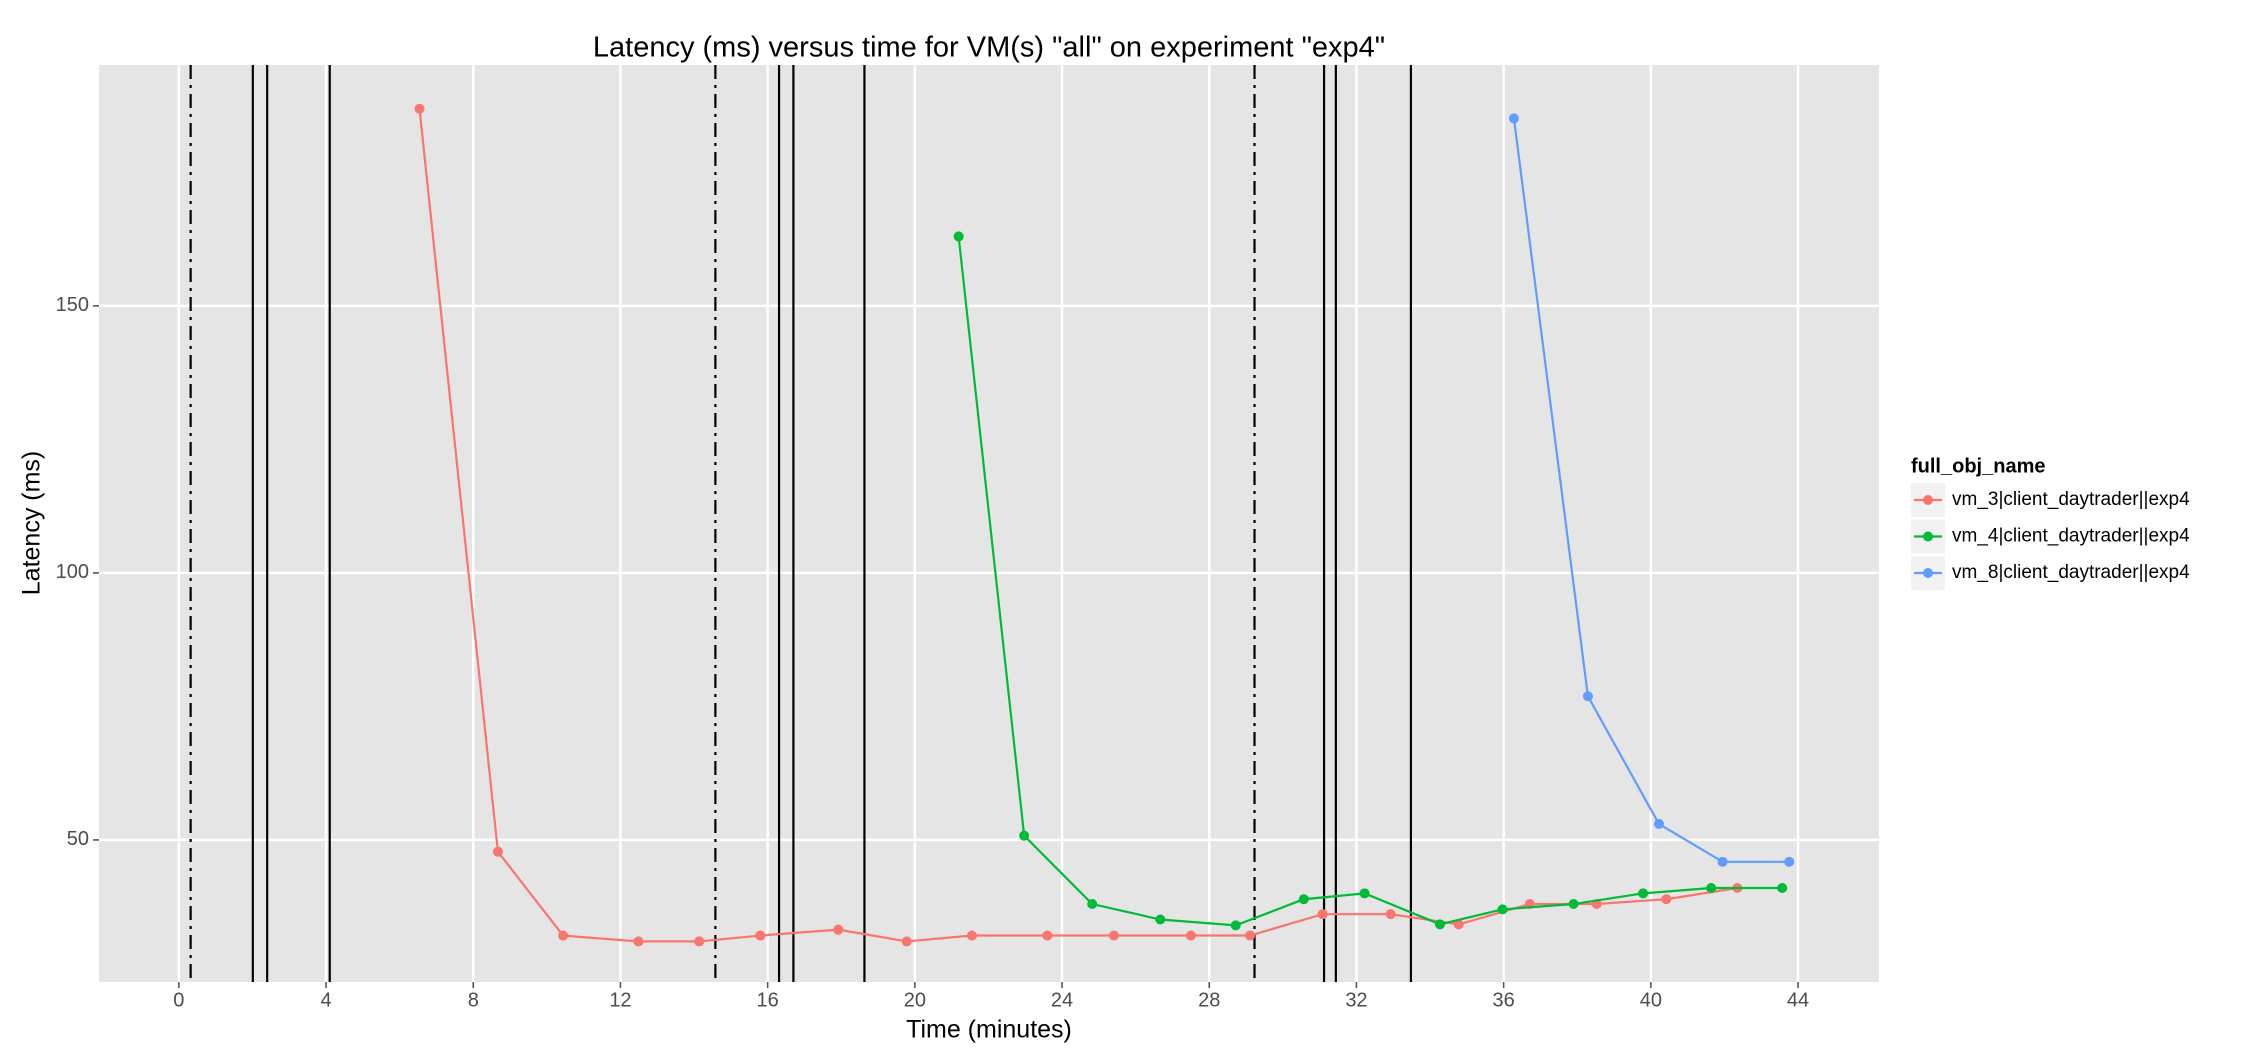 This screenshot has height=1050, width=2250. I want to click on legend-title: full_obj_name, so click(1978, 466).